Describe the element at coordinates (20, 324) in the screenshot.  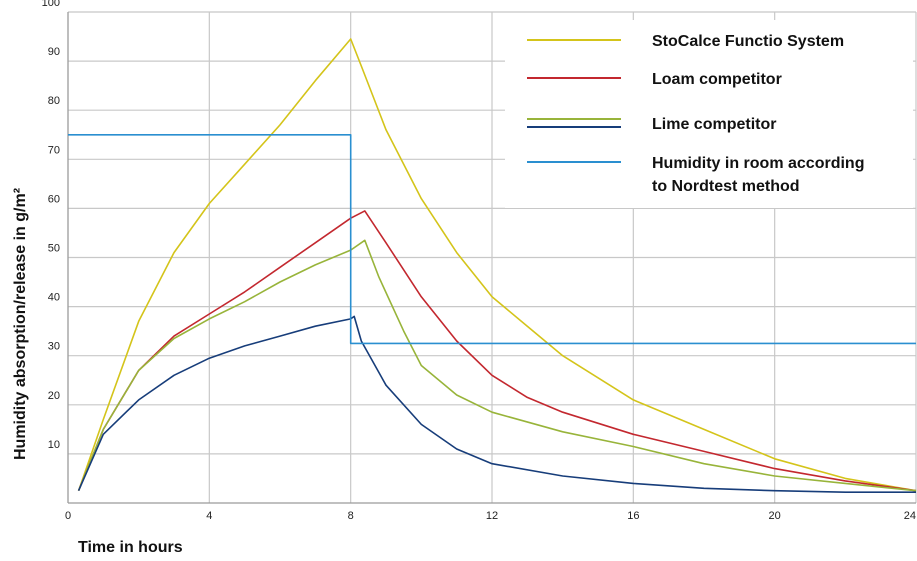
I see `y-axis-title: Humidity absorption/release in g/m²` at that location.